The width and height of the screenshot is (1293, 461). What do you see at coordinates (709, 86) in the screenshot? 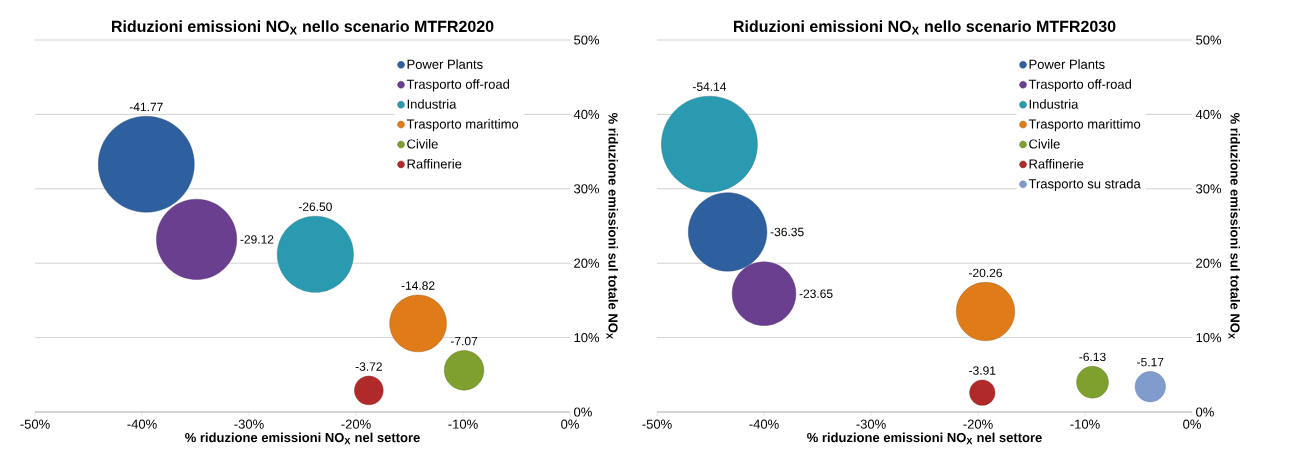
I see `annotation: -54.14` at bounding box center [709, 86].